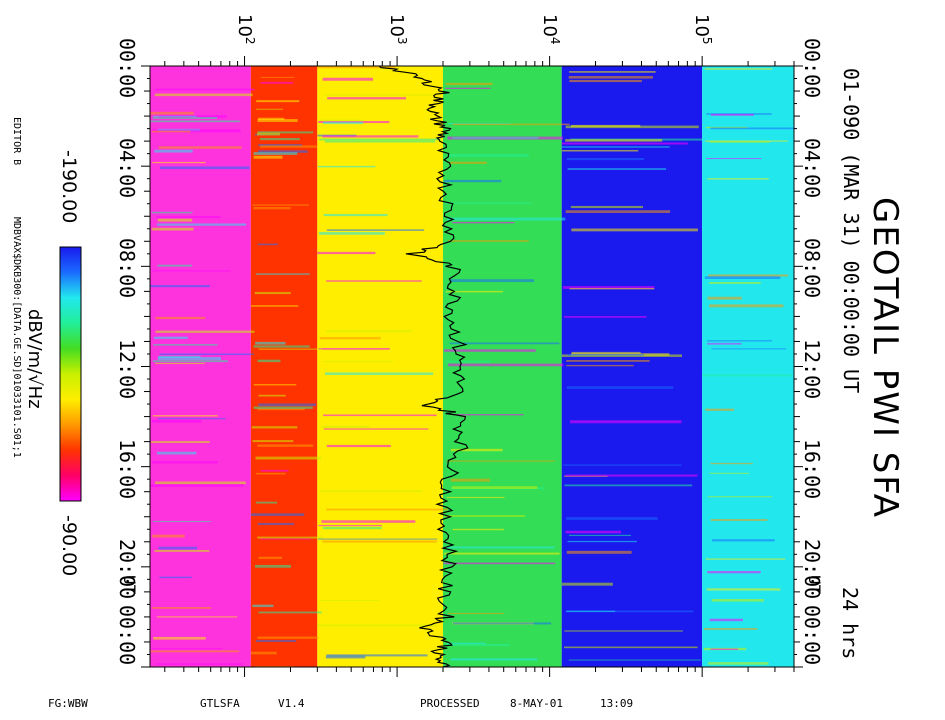 This screenshot has height=720, width=945. Describe the element at coordinates (450, 703) in the screenshot. I see `footer-processed: PROCESSED` at that location.